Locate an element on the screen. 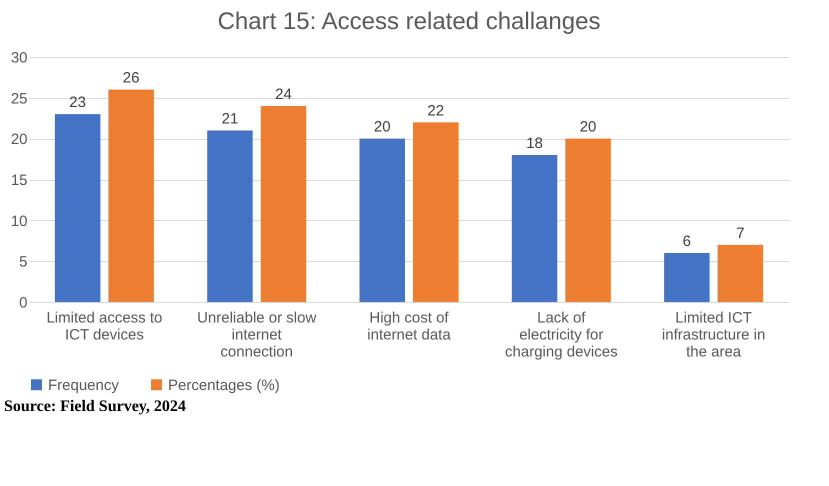 Image resolution: width=829 pixels, height=486 pixels. x-tick-label: High cost of internet data is located at coordinates (409, 327).